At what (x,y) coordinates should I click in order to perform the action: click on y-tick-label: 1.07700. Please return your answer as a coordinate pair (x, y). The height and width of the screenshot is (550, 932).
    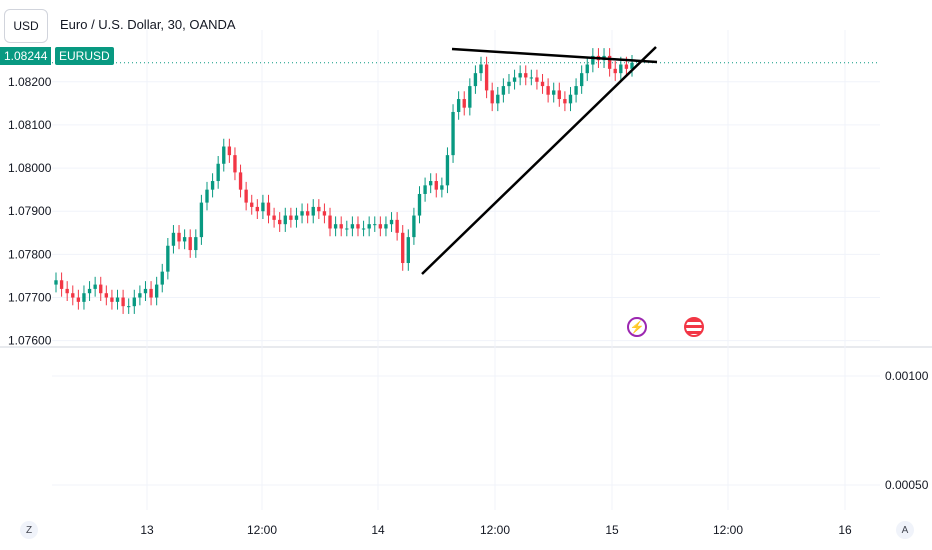
    Looking at the image, I should click on (30, 298).